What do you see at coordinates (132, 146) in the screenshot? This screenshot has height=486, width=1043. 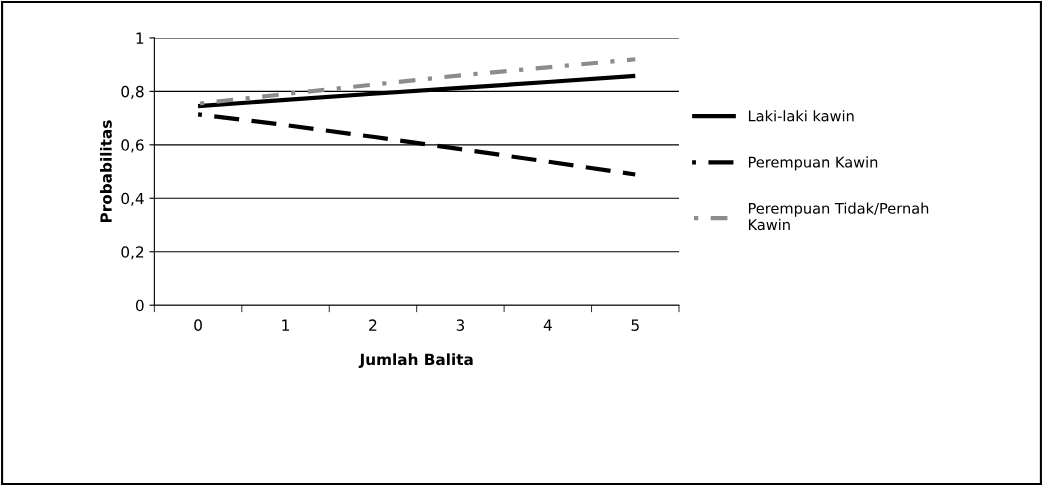 I see `y-tick-label: 0,6` at bounding box center [132, 146].